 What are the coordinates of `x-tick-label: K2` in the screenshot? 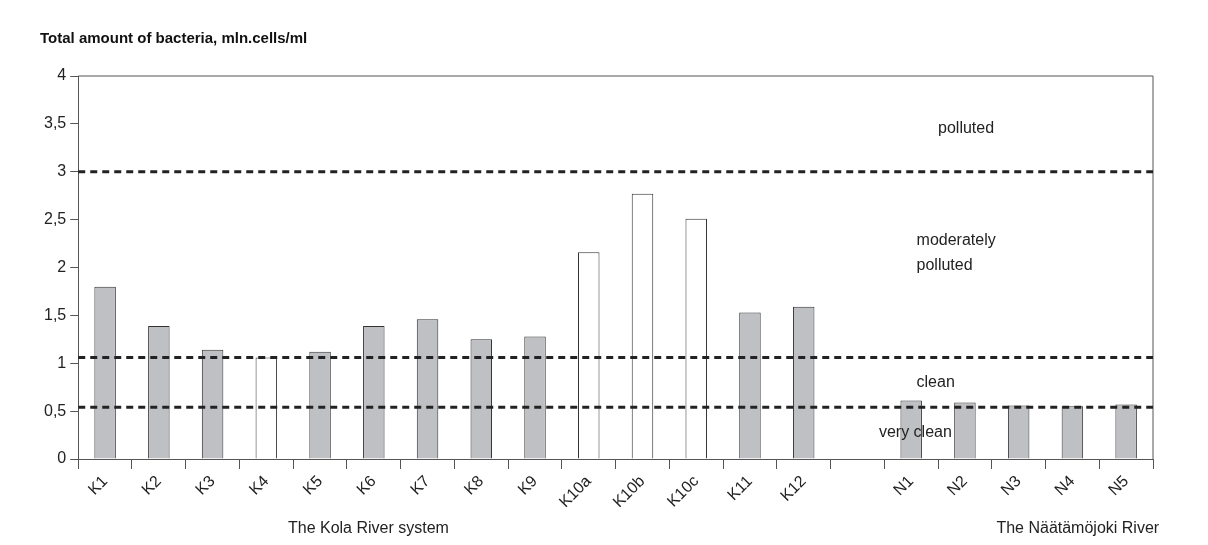 It's located at (151, 484).